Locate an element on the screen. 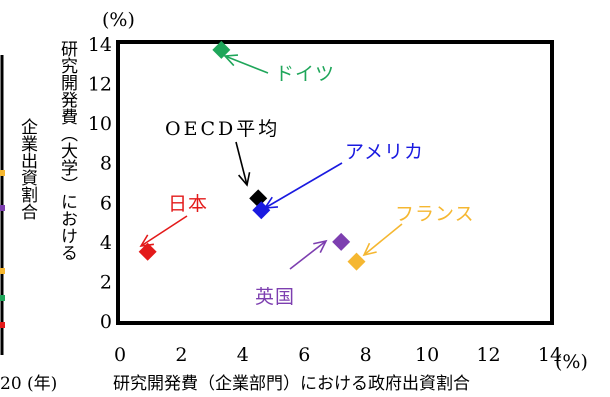 The image size is (610, 397). y-tick-label: 12 is located at coordinates (100, 85).